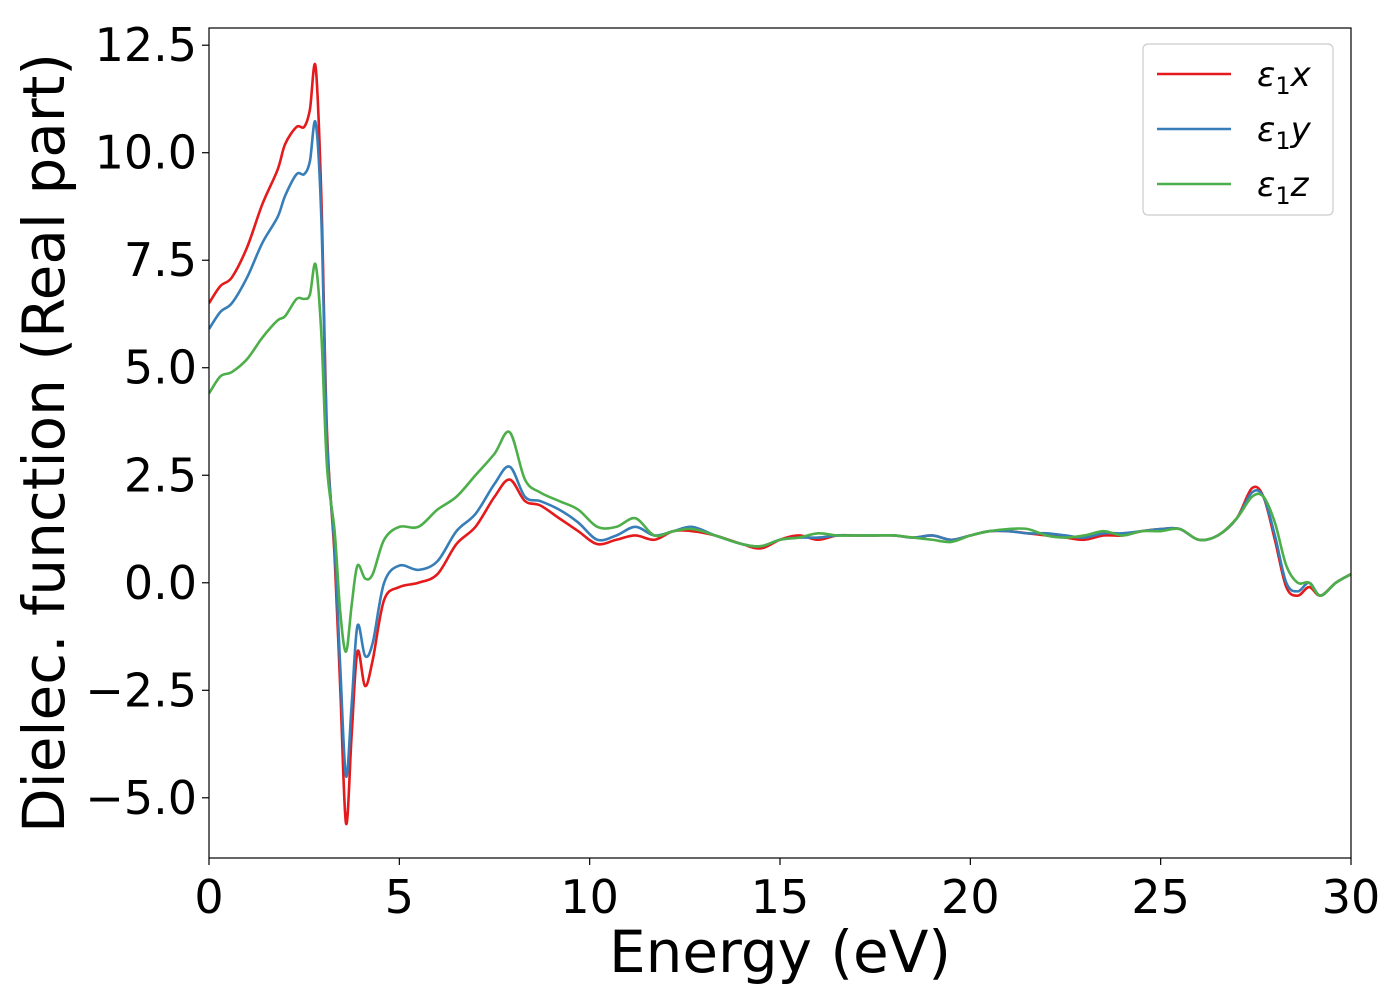 The height and width of the screenshot is (1000, 1400). What do you see at coordinates (141, 690) in the screenshot?
I see `y-tick-label: −2.5` at bounding box center [141, 690].